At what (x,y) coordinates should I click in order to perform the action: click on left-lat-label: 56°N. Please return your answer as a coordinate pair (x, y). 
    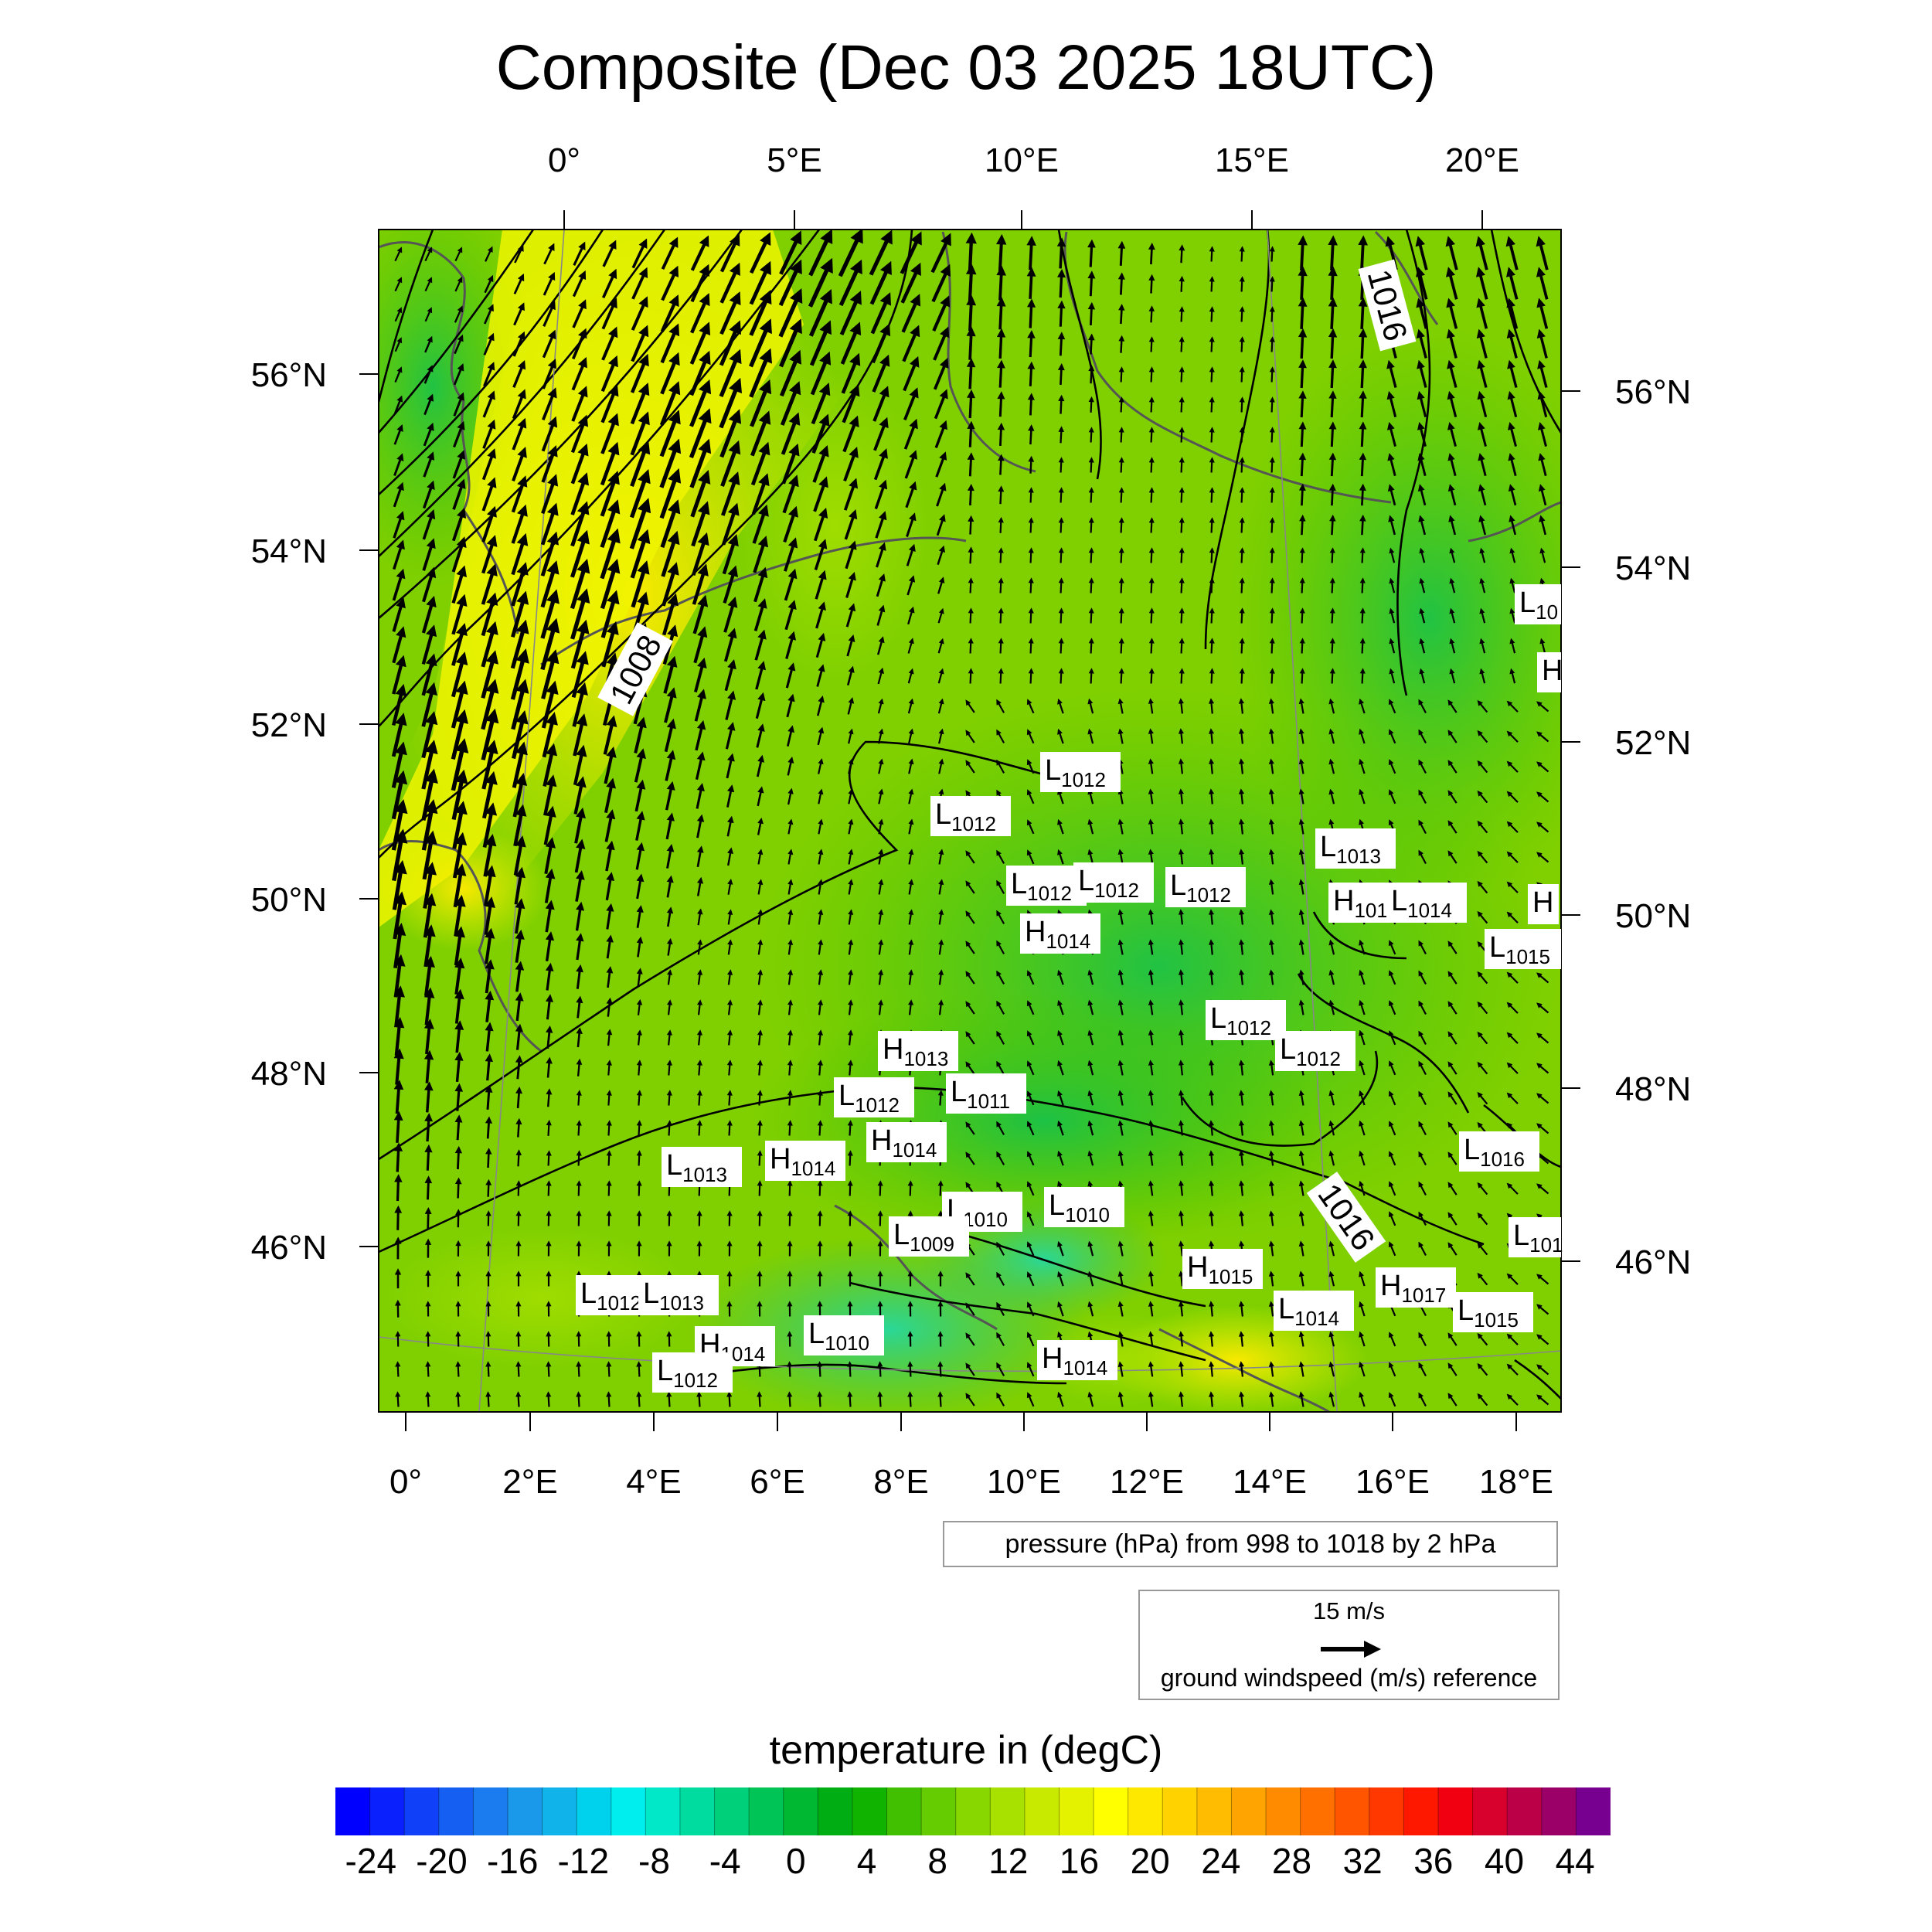
    Looking at the image, I should click on (289, 375).